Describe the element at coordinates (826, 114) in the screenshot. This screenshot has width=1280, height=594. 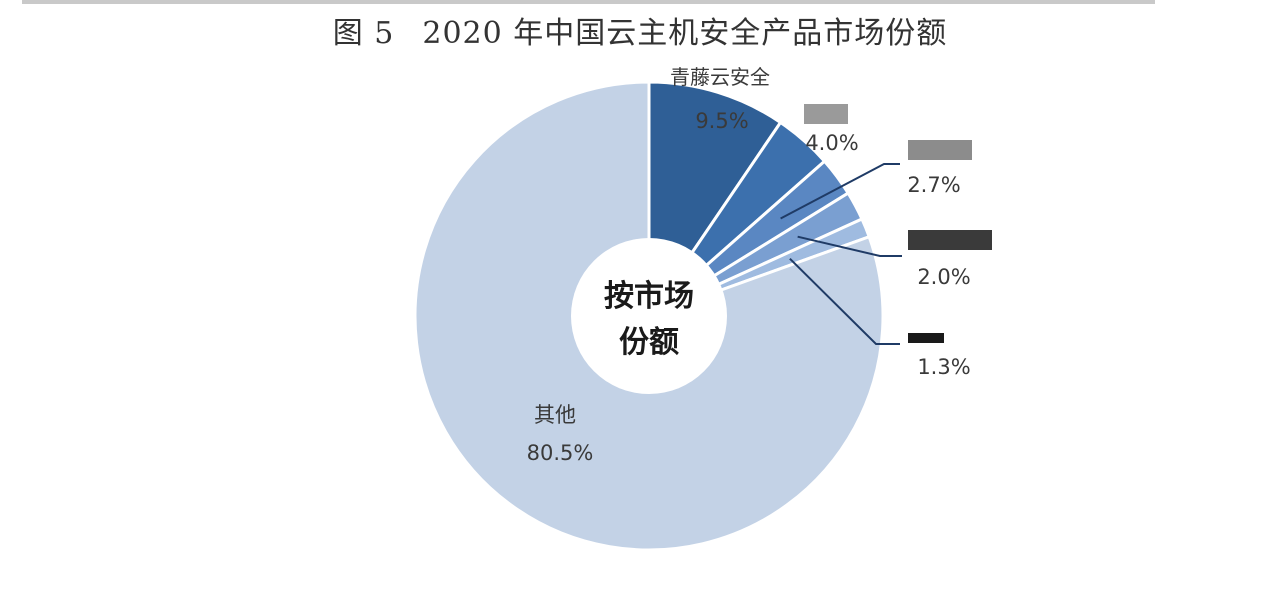
I see `slice-1-redacted-name` at that location.